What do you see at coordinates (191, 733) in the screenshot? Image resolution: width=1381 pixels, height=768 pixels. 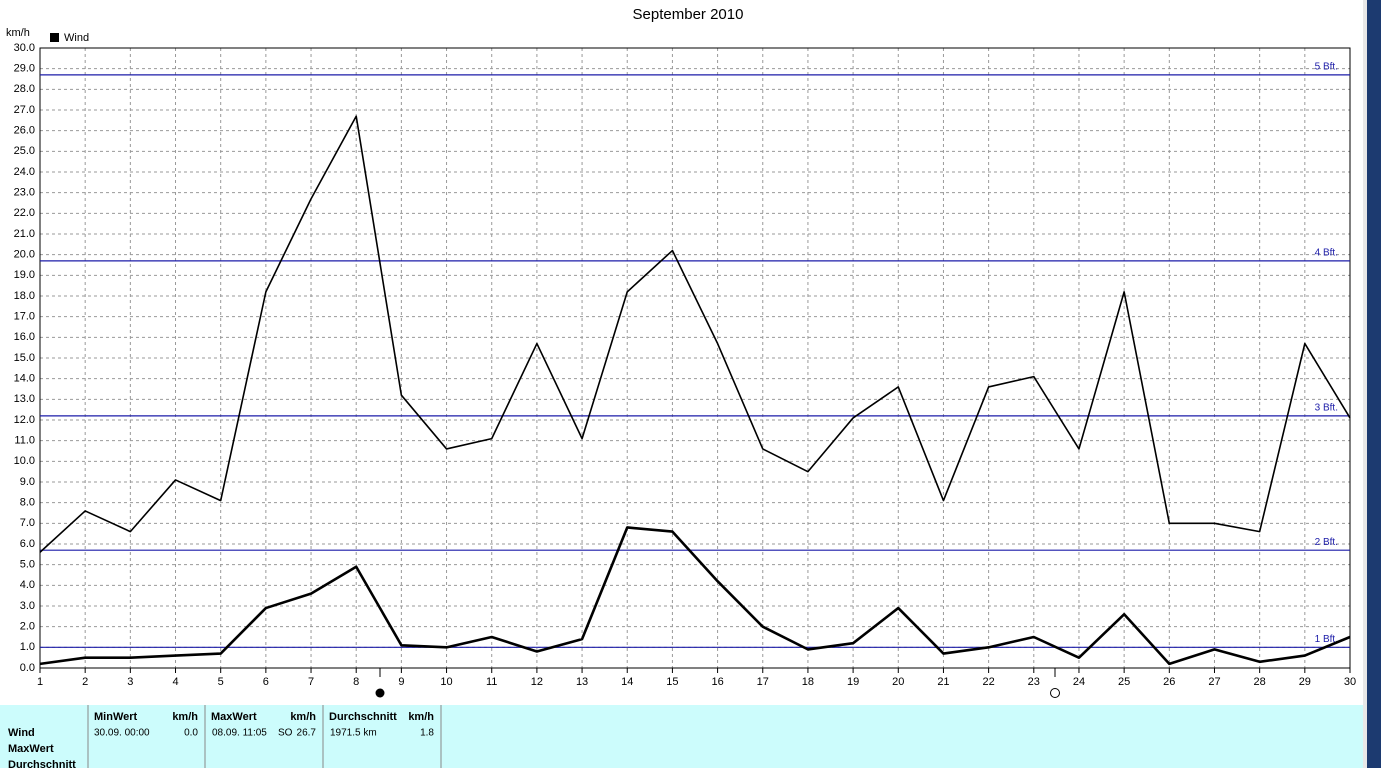 I see `stats-cell: 0.0` at bounding box center [191, 733].